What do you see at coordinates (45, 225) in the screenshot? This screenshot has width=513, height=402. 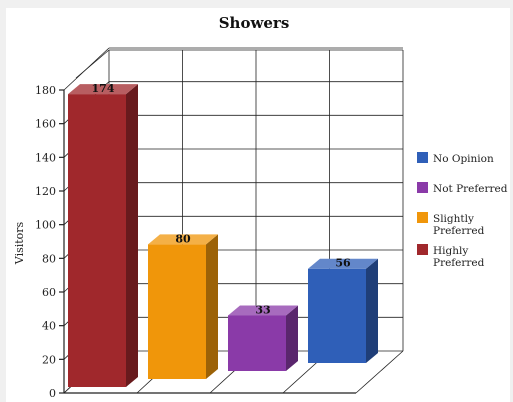 I see `y-tick-label: 100` at bounding box center [45, 225].